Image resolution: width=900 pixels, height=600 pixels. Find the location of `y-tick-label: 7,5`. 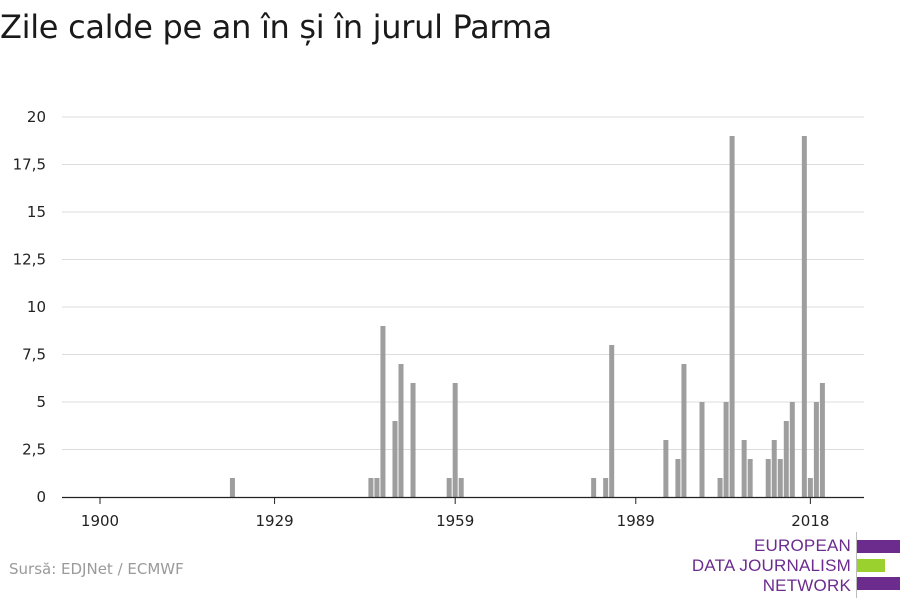

y-tick-label: 7,5 is located at coordinates (34, 355).